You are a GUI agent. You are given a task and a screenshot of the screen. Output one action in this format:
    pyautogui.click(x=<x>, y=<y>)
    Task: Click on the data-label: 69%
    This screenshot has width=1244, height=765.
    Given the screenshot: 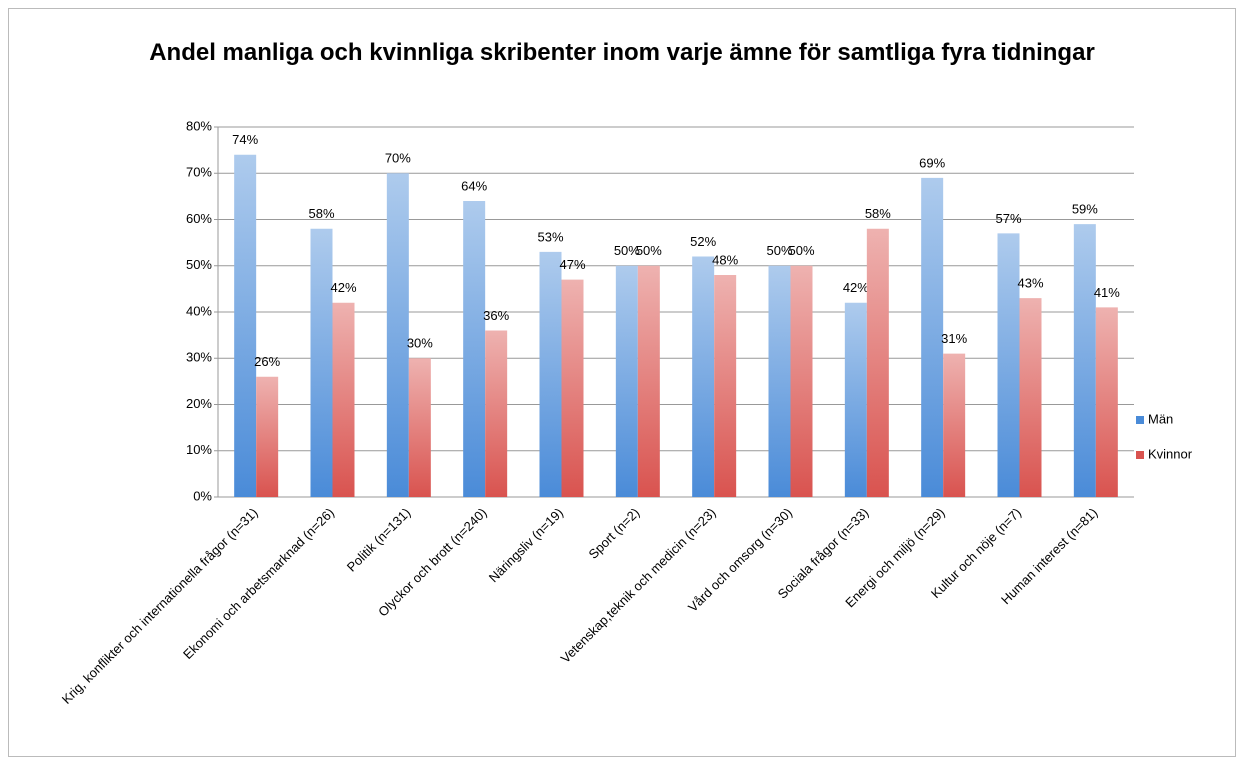 What is the action you would take?
    pyautogui.click(x=932, y=162)
    